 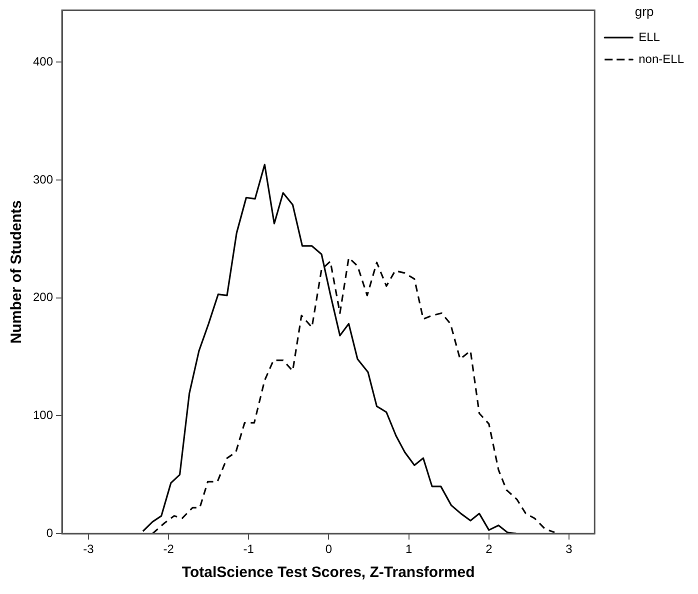 What do you see at coordinates (408, 549) in the screenshot?
I see `x-tick-label: 1` at bounding box center [408, 549].